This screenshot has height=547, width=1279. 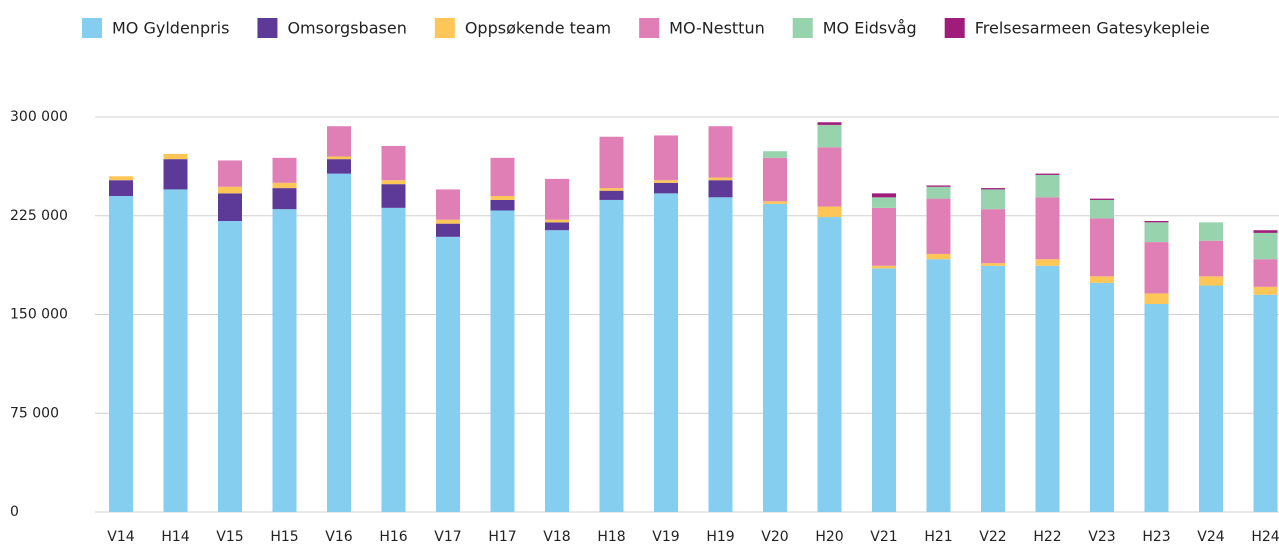 I want to click on x-tick-label: V16, so click(x=338, y=537).